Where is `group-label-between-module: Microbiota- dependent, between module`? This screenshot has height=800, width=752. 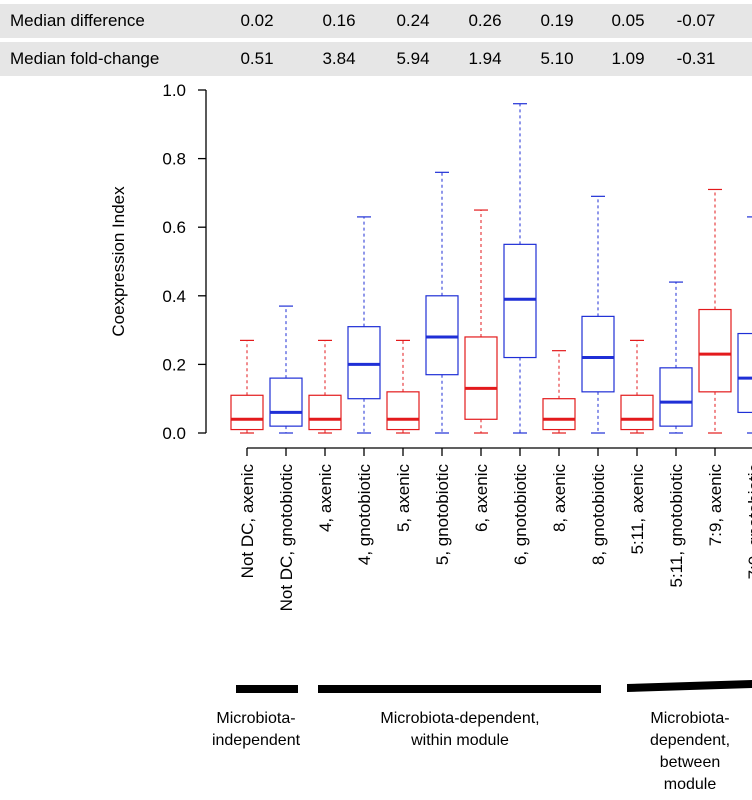
group-label-between-module: Microbiota- dependent, between module is located at coordinates (690, 751).